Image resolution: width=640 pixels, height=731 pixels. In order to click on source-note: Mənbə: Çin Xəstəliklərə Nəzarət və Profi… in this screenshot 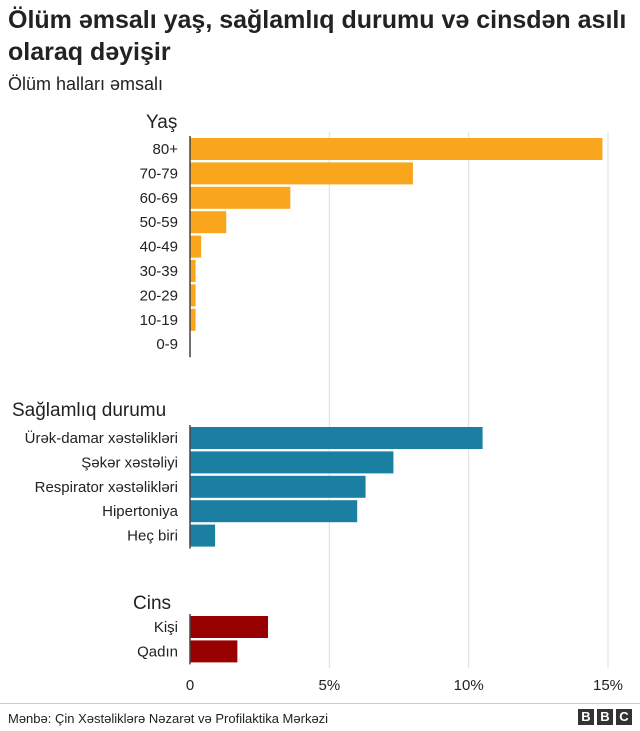, I will do `click(168, 718)`.